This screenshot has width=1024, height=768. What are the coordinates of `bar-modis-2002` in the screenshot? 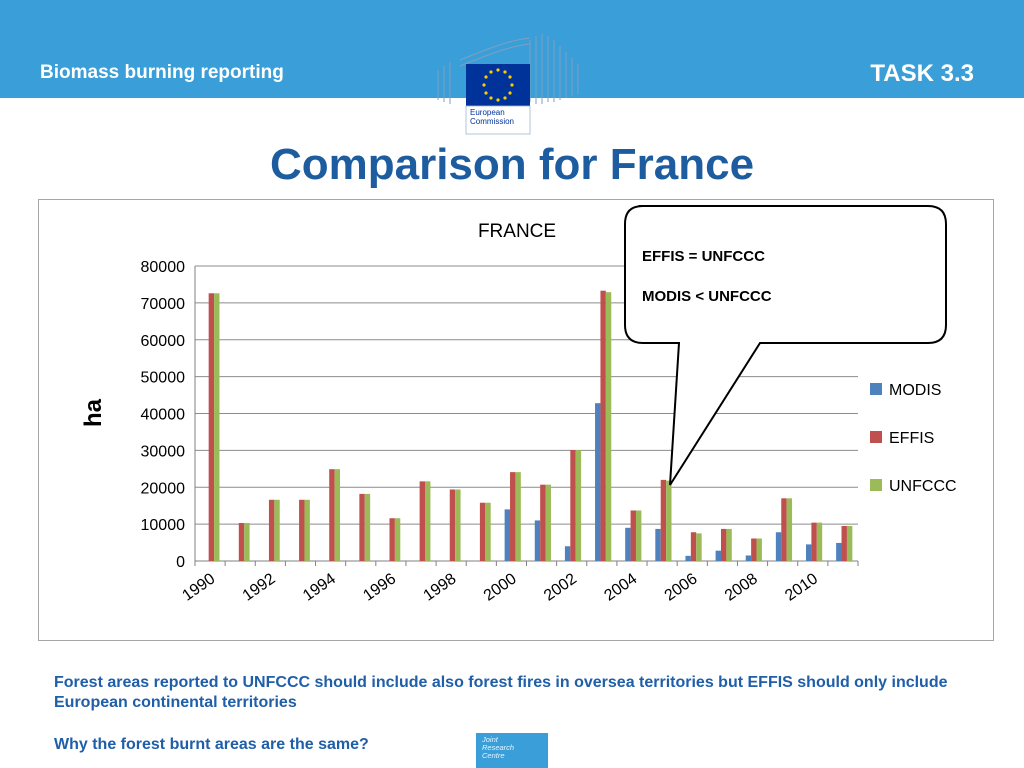 It's located at (567, 553).